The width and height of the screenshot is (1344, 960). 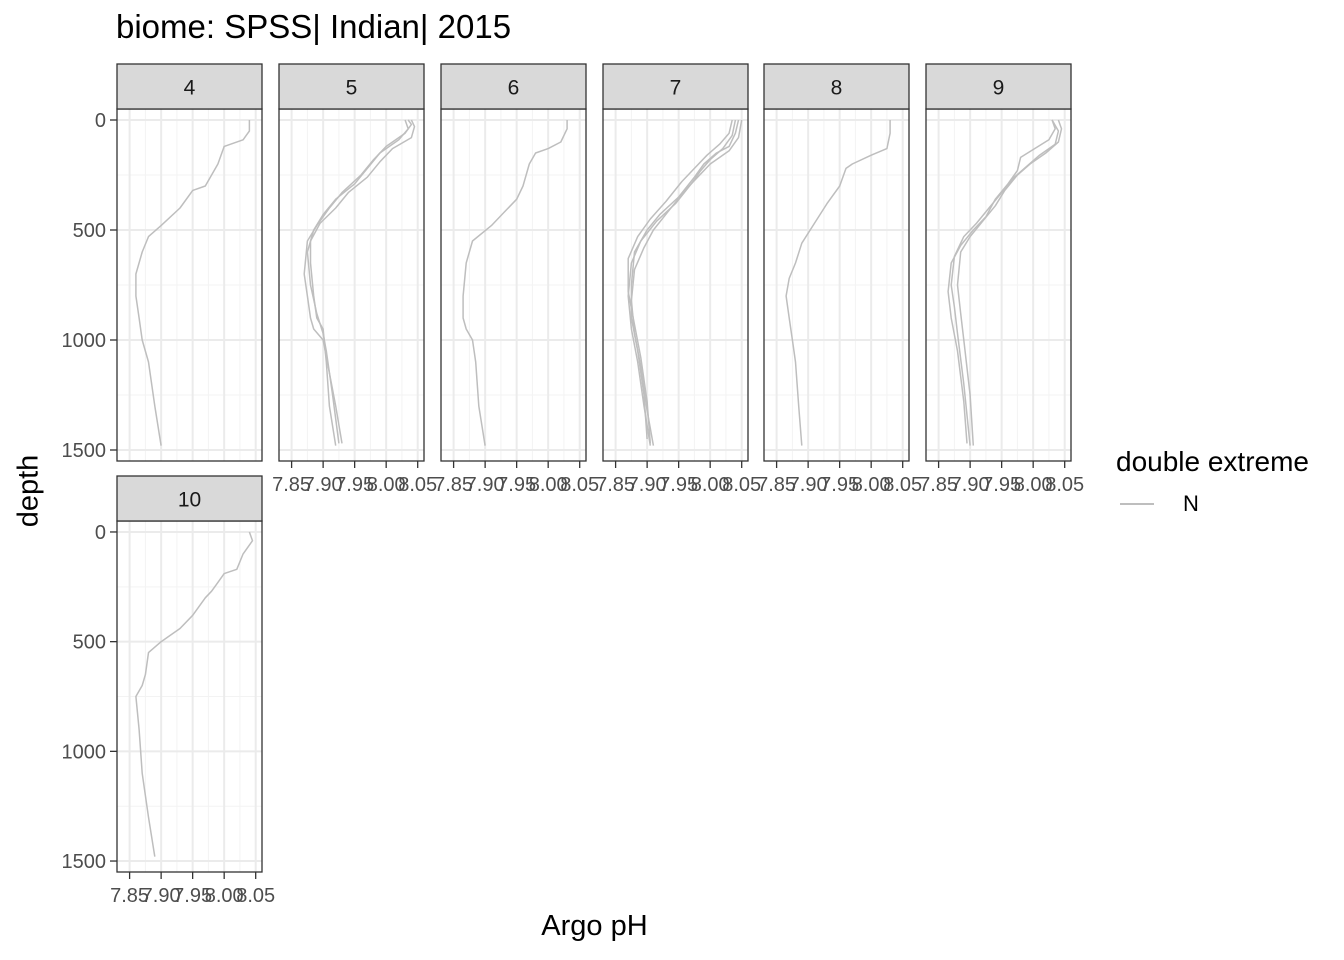 I want to click on legend-entry: N, so click(x=1212, y=504).